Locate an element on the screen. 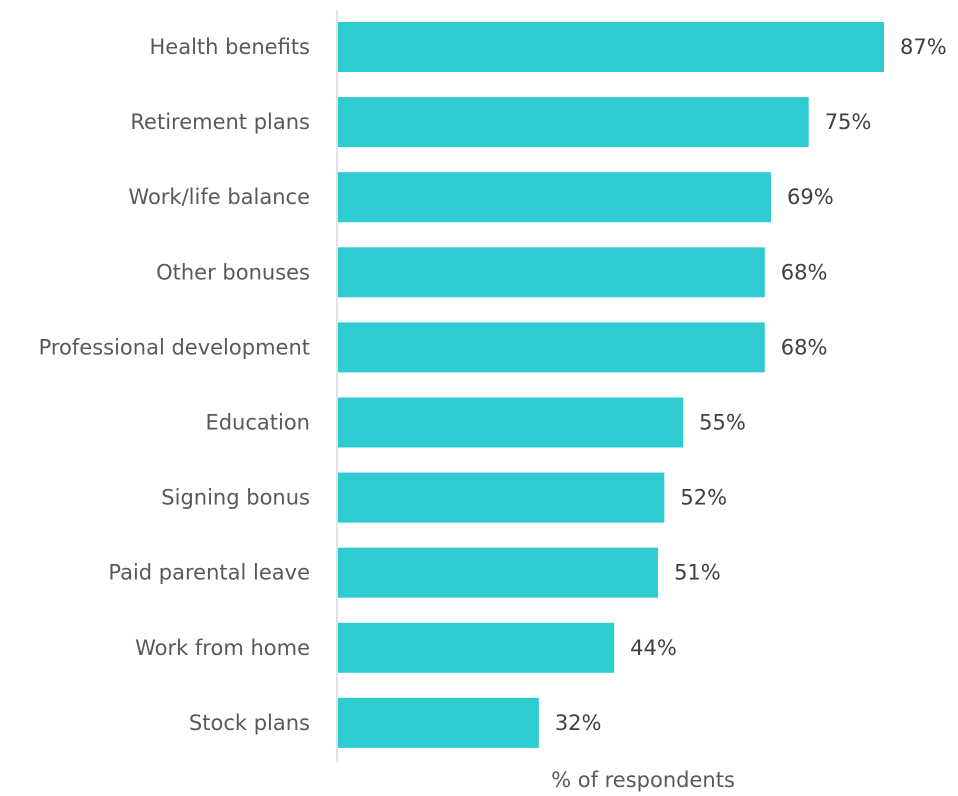  category-label: Stock plans is located at coordinates (249, 723).